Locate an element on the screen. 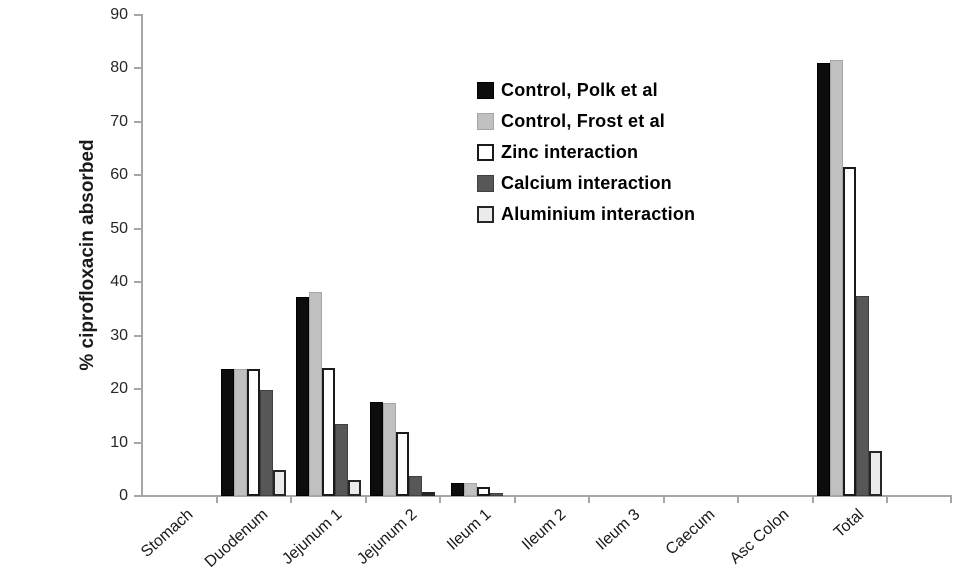 The image size is (974, 573). legend-item: Aluminium interaction is located at coordinates (586, 213).